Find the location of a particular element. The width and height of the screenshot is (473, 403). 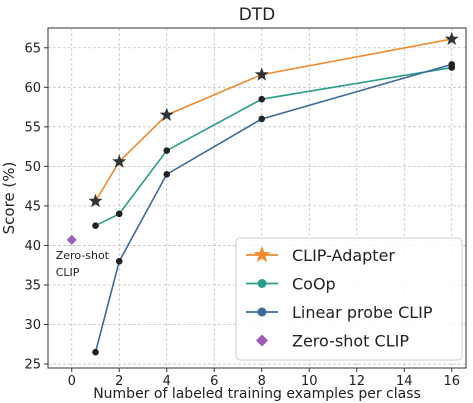

x-tick-label: 12 is located at coordinates (356, 381).